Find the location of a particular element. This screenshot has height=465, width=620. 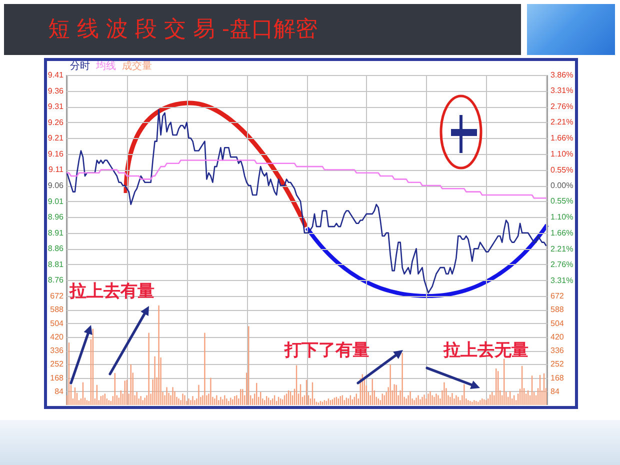

y-tick-label: 588 is located at coordinates (57, 309).